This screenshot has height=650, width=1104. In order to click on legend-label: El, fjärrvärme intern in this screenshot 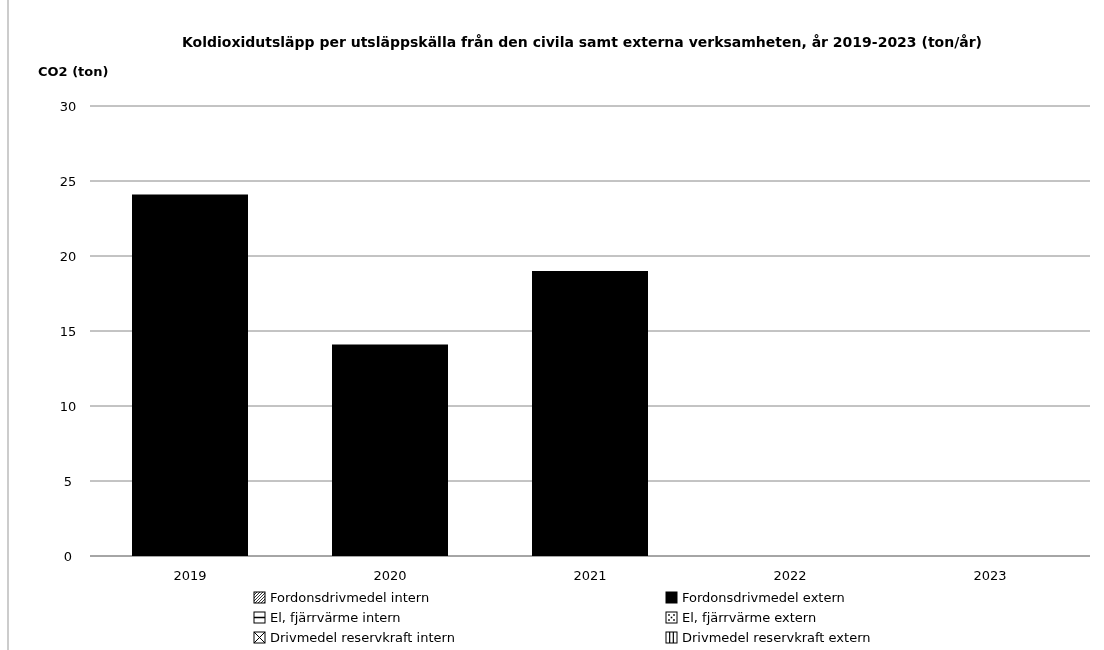, I will do `click(335, 617)`.